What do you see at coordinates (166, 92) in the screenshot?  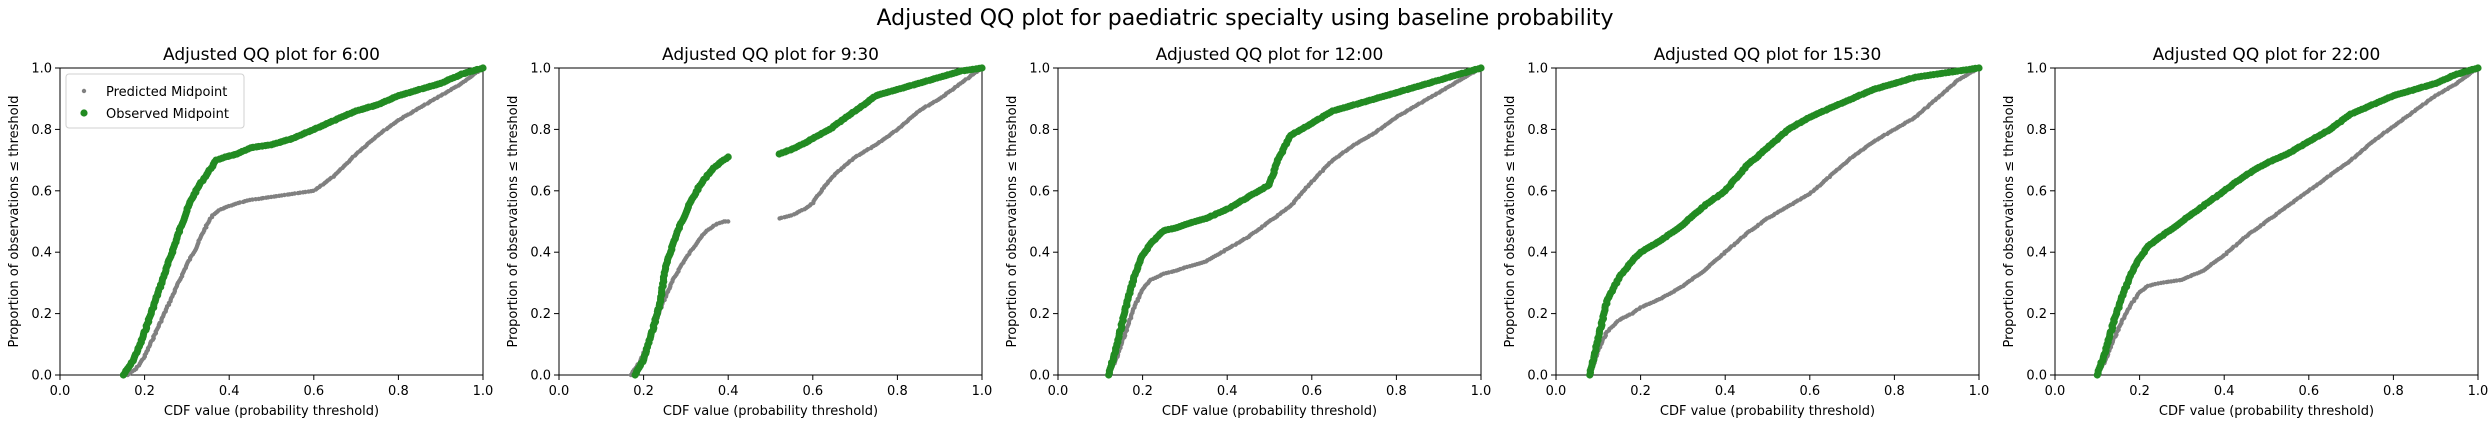 I see `legend-label: Predicted Midpoint` at bounding box center [166, 92].